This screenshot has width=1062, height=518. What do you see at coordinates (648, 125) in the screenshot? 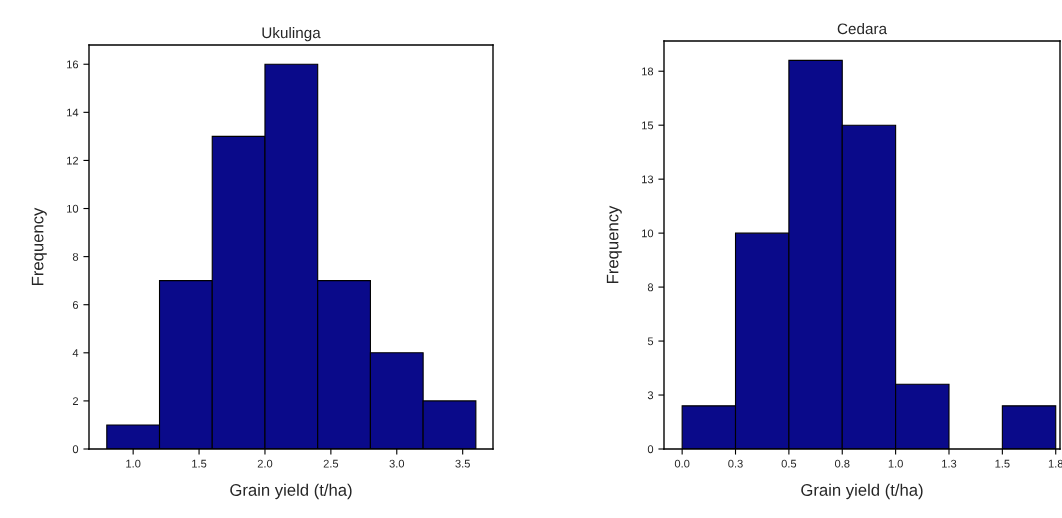
I see `y-tick-label: 15` at bounding box center [648, 125].